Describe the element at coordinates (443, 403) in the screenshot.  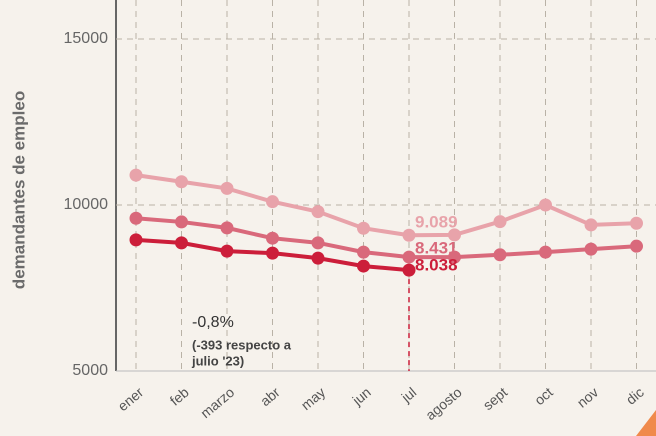
I see `x-tick-label: agosto` at that location.